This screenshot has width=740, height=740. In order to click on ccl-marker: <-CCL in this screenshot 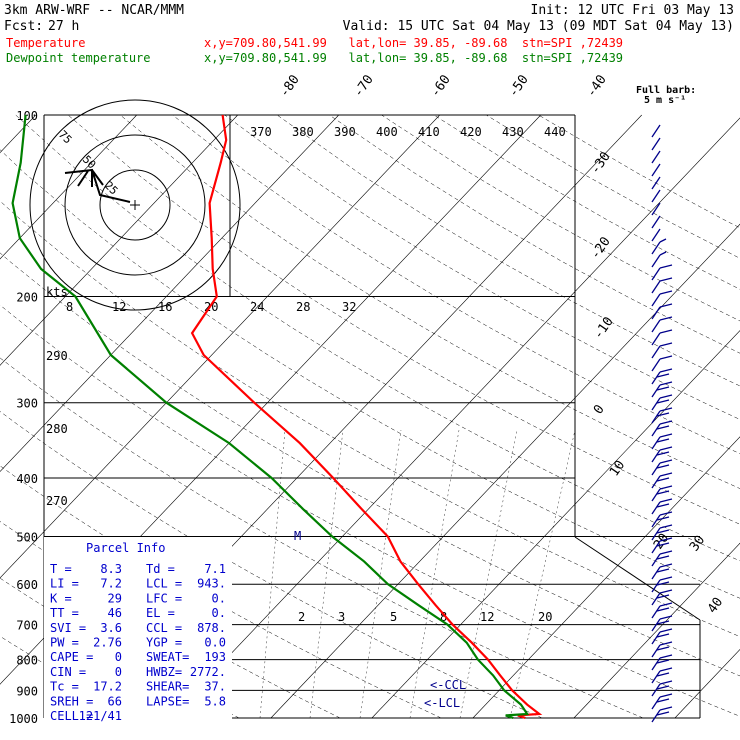, I will do `click(448, 685)`.